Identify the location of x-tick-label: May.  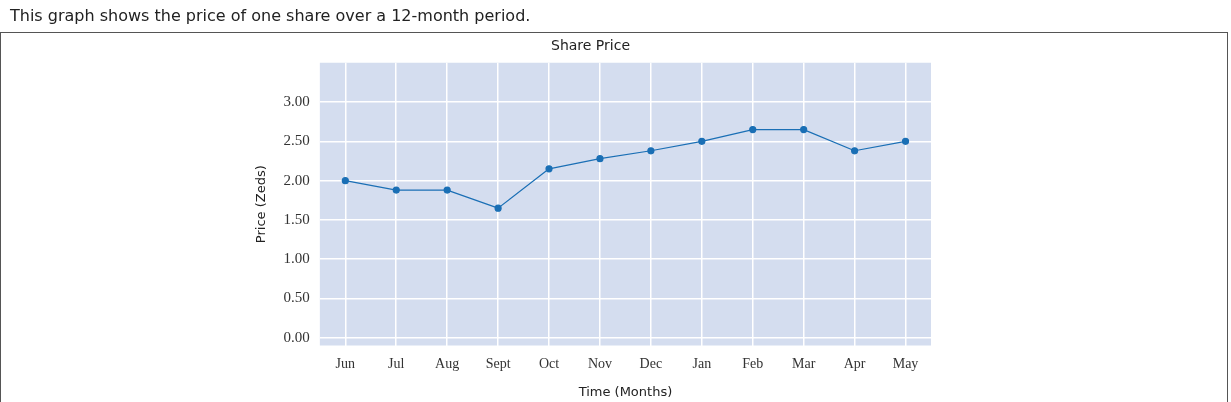
(905, 363).